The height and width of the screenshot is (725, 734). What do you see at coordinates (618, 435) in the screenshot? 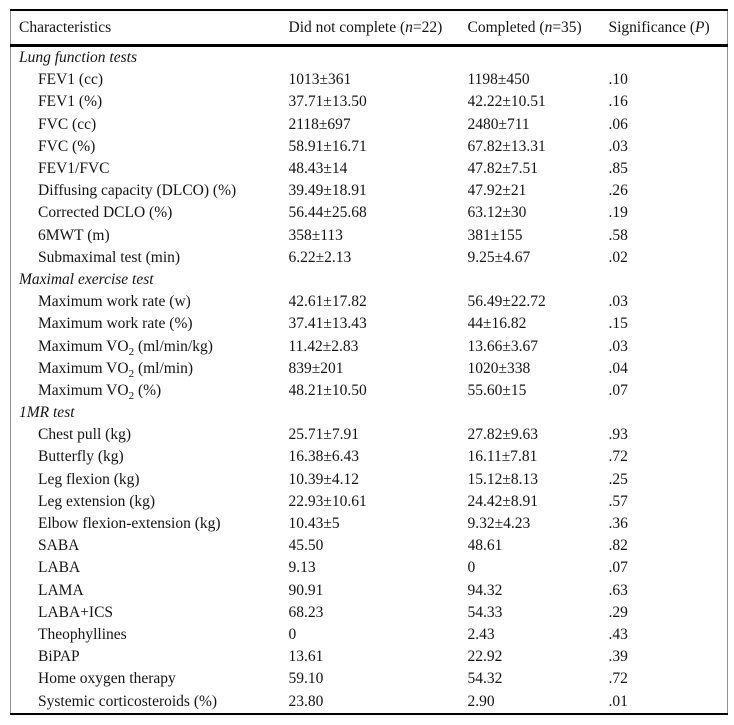
I see `row-p-value: .93` at bounding box center [618, 435].